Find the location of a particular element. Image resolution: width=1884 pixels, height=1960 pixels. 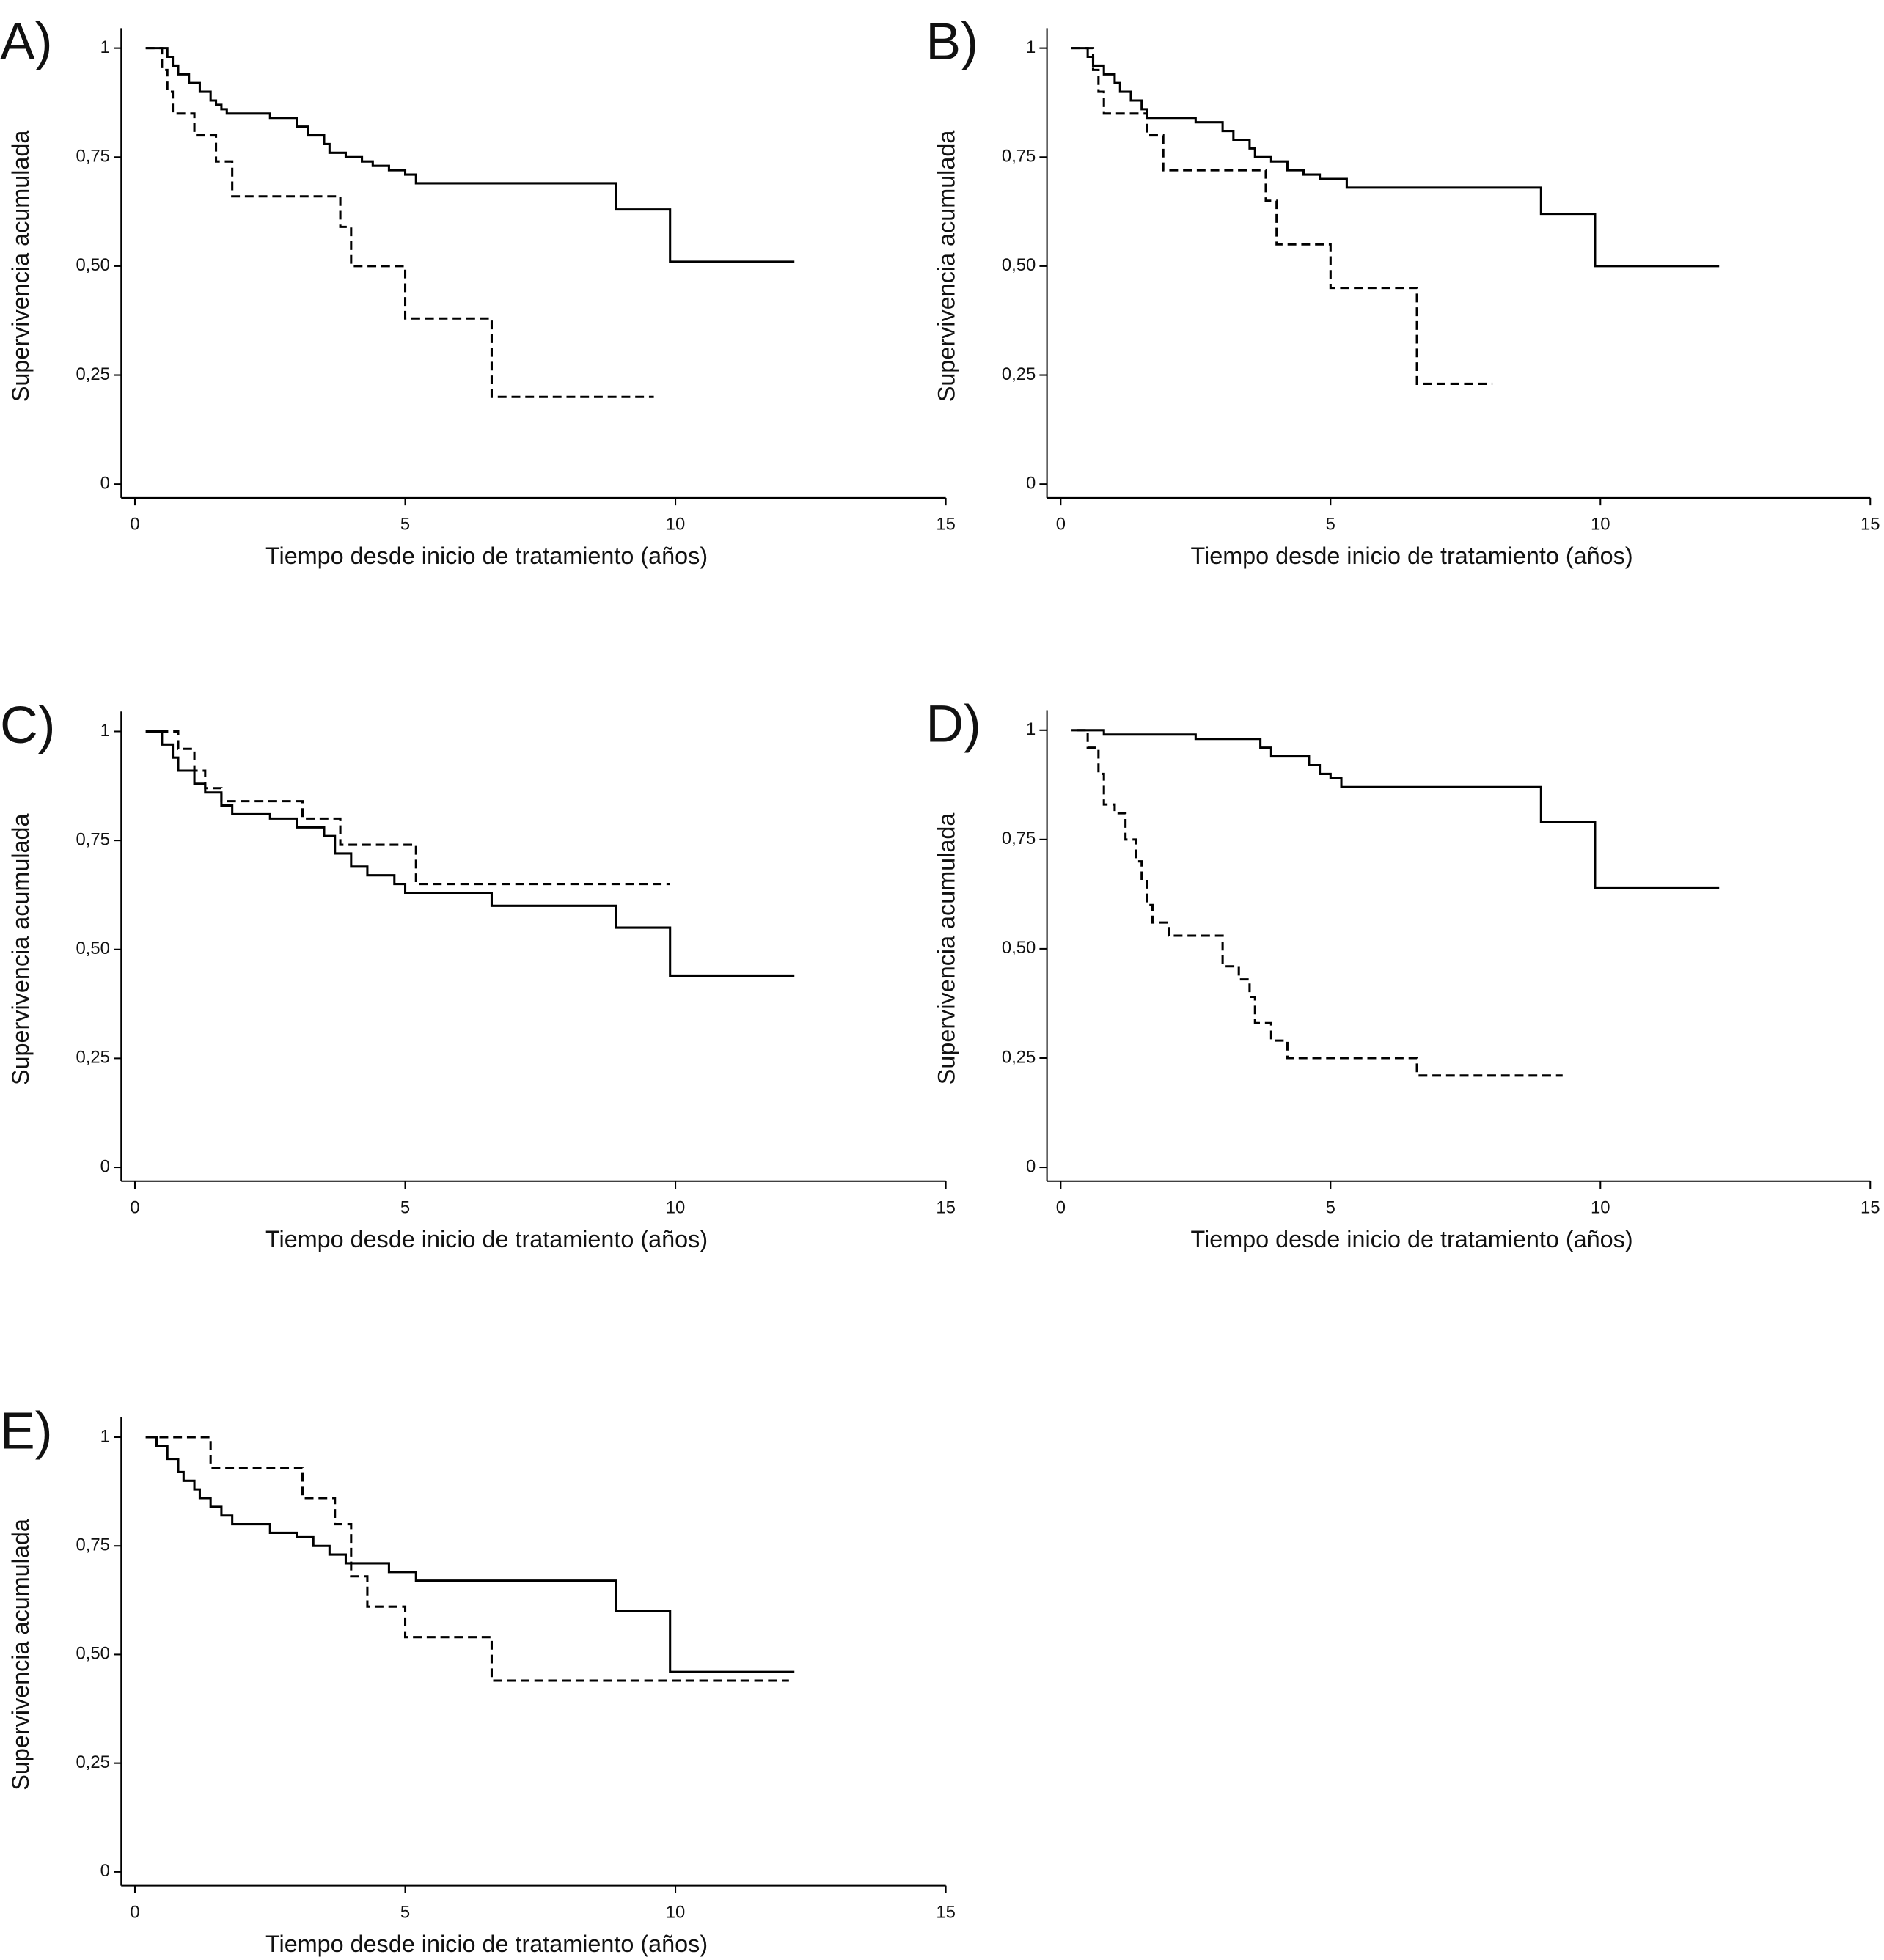

panel-label: D) is located at coordinates (953, 723).